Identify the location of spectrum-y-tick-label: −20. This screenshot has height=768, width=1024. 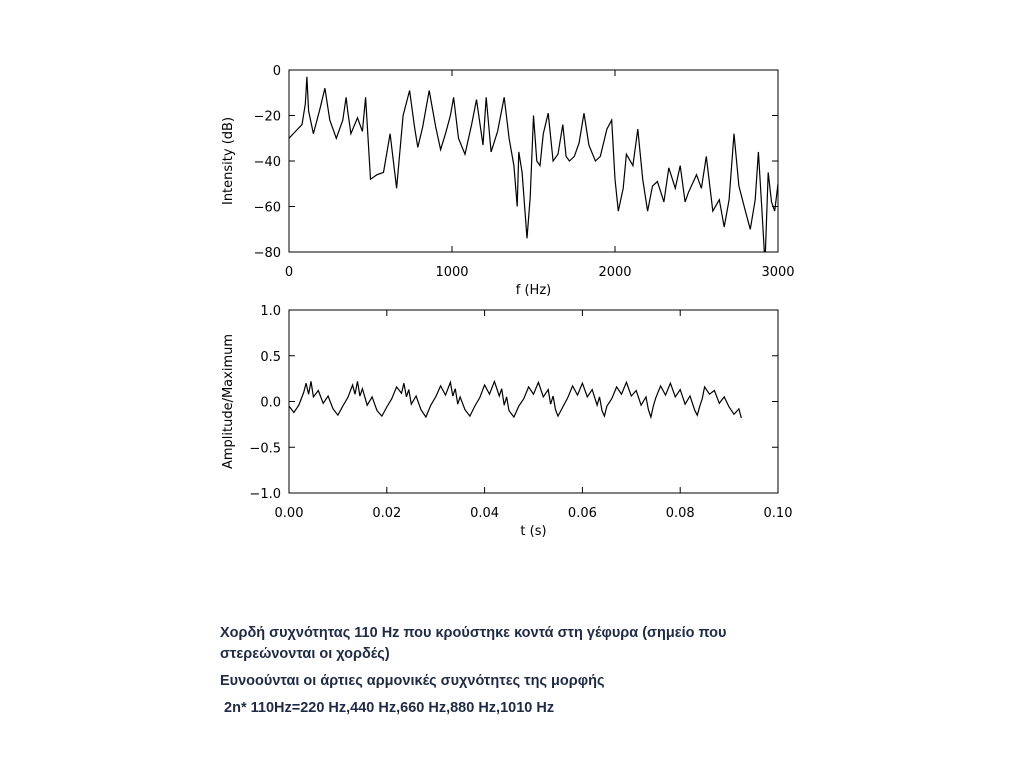
(267, 117).